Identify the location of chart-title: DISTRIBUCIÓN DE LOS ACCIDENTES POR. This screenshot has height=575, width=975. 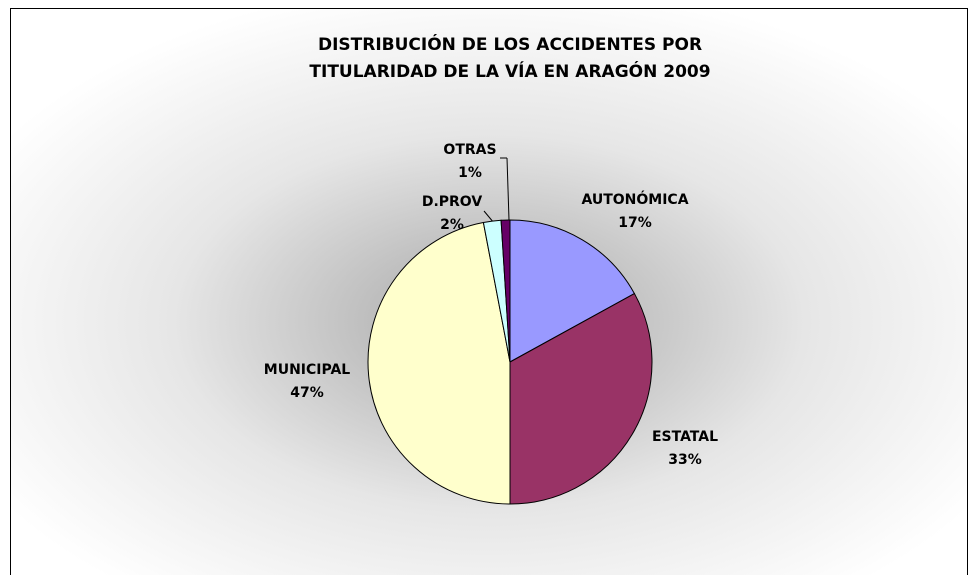
(510, 44).